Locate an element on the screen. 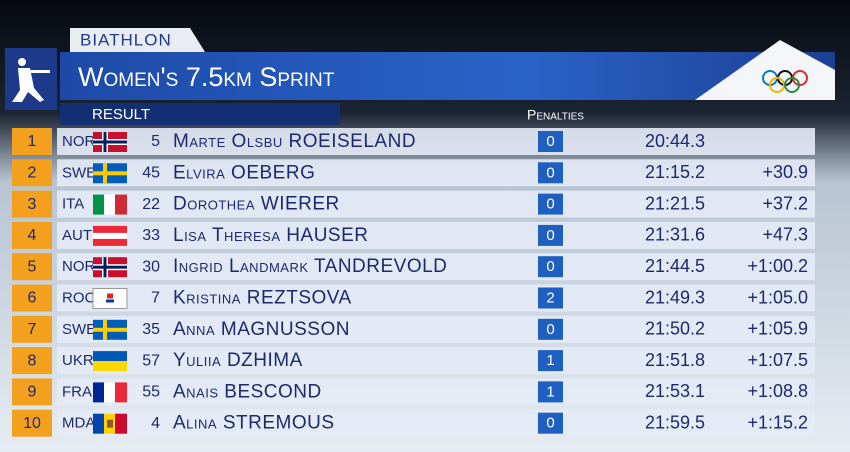 The height and width of the screenshot is (452, 850). noc: UKR is located at coordinates (78, 360).